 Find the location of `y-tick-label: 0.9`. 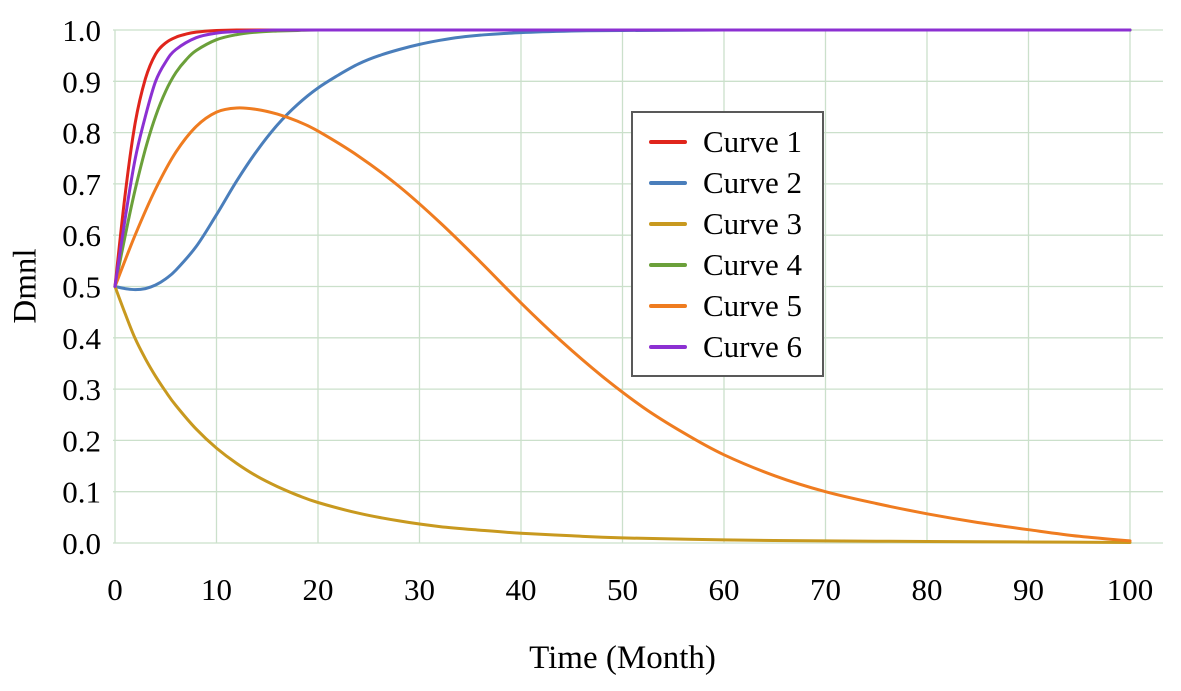

y-tick-label: 0.9 is located at coordinates (81, 81).